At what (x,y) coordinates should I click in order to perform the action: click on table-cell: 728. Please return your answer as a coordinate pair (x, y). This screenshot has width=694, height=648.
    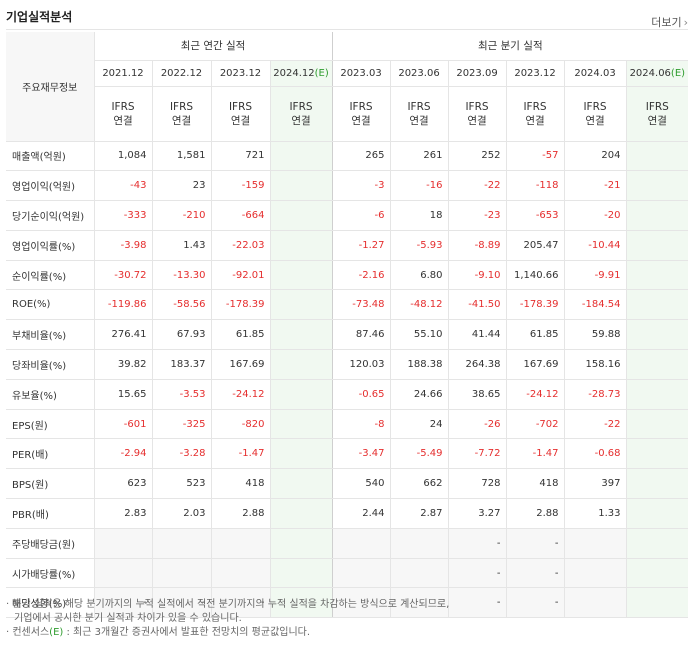
    Looking at the image, I should click on (477, 484).